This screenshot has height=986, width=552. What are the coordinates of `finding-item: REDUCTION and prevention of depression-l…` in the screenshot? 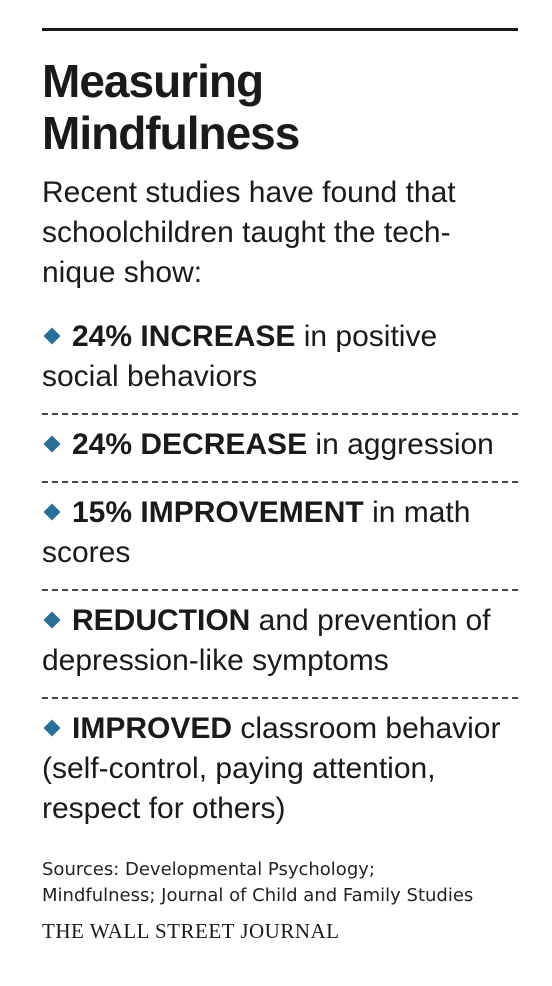 It's located at (280, 645).